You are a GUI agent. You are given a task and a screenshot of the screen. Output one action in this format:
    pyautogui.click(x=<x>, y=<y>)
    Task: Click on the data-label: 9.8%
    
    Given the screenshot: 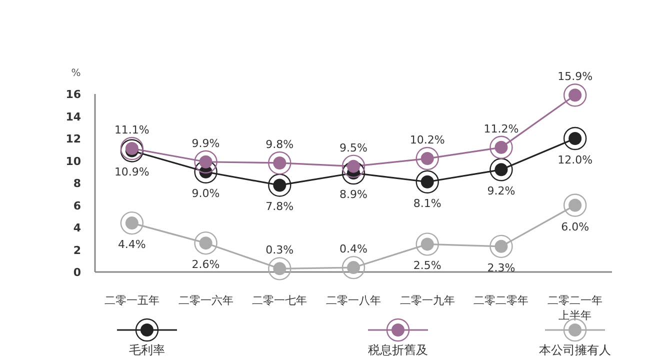 What is the action you would take?
    pyautogui.click(x=280, y=144)
    